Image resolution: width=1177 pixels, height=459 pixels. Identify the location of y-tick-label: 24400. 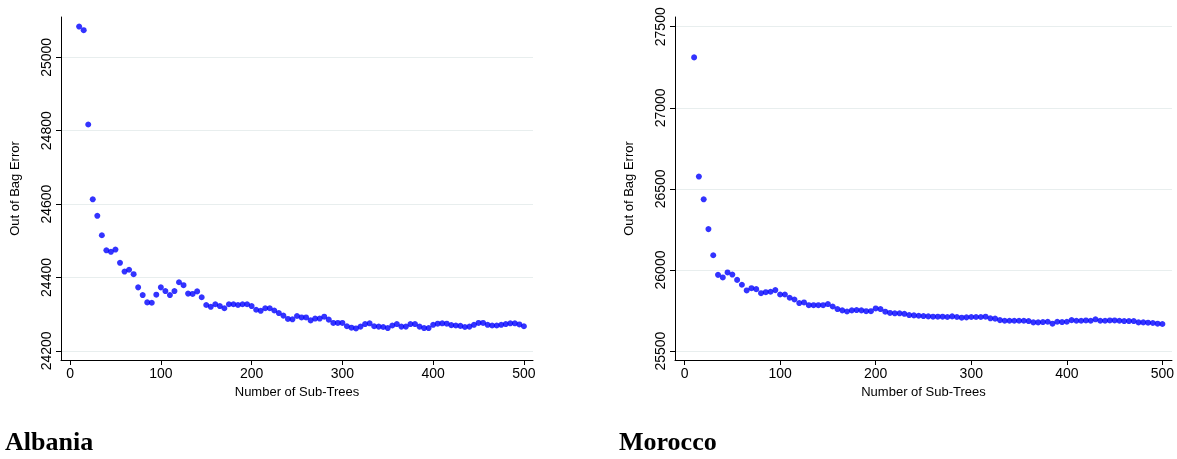
(46, 277).